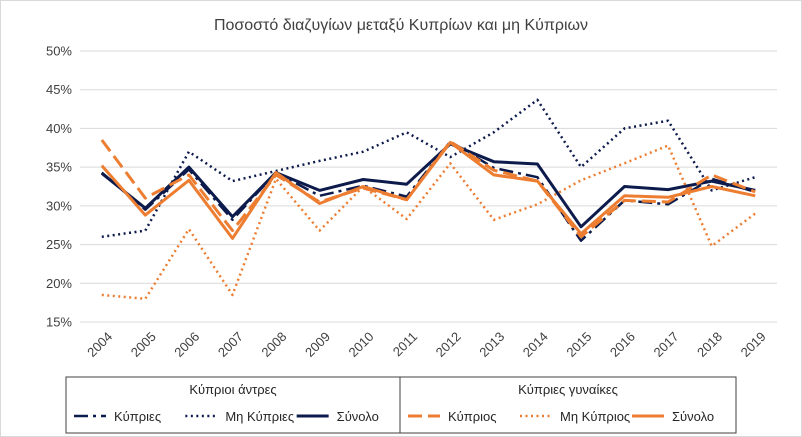 Image resolution: width=802 pixels, height=437 pixels. Describe the element at coordinates (595, 416) in the screenshot. I see `legend-label: Μη Κύπριος` at that location.